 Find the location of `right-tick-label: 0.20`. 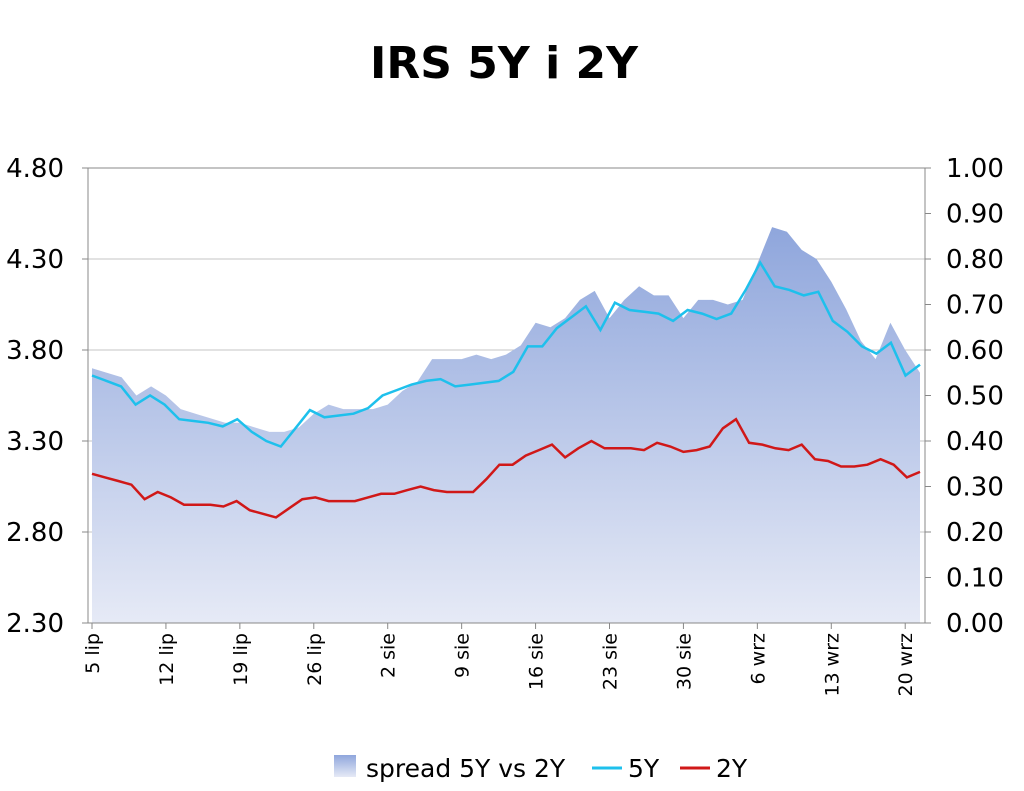

right-tick-label: 0.20 is located at coordinates (975, 533).